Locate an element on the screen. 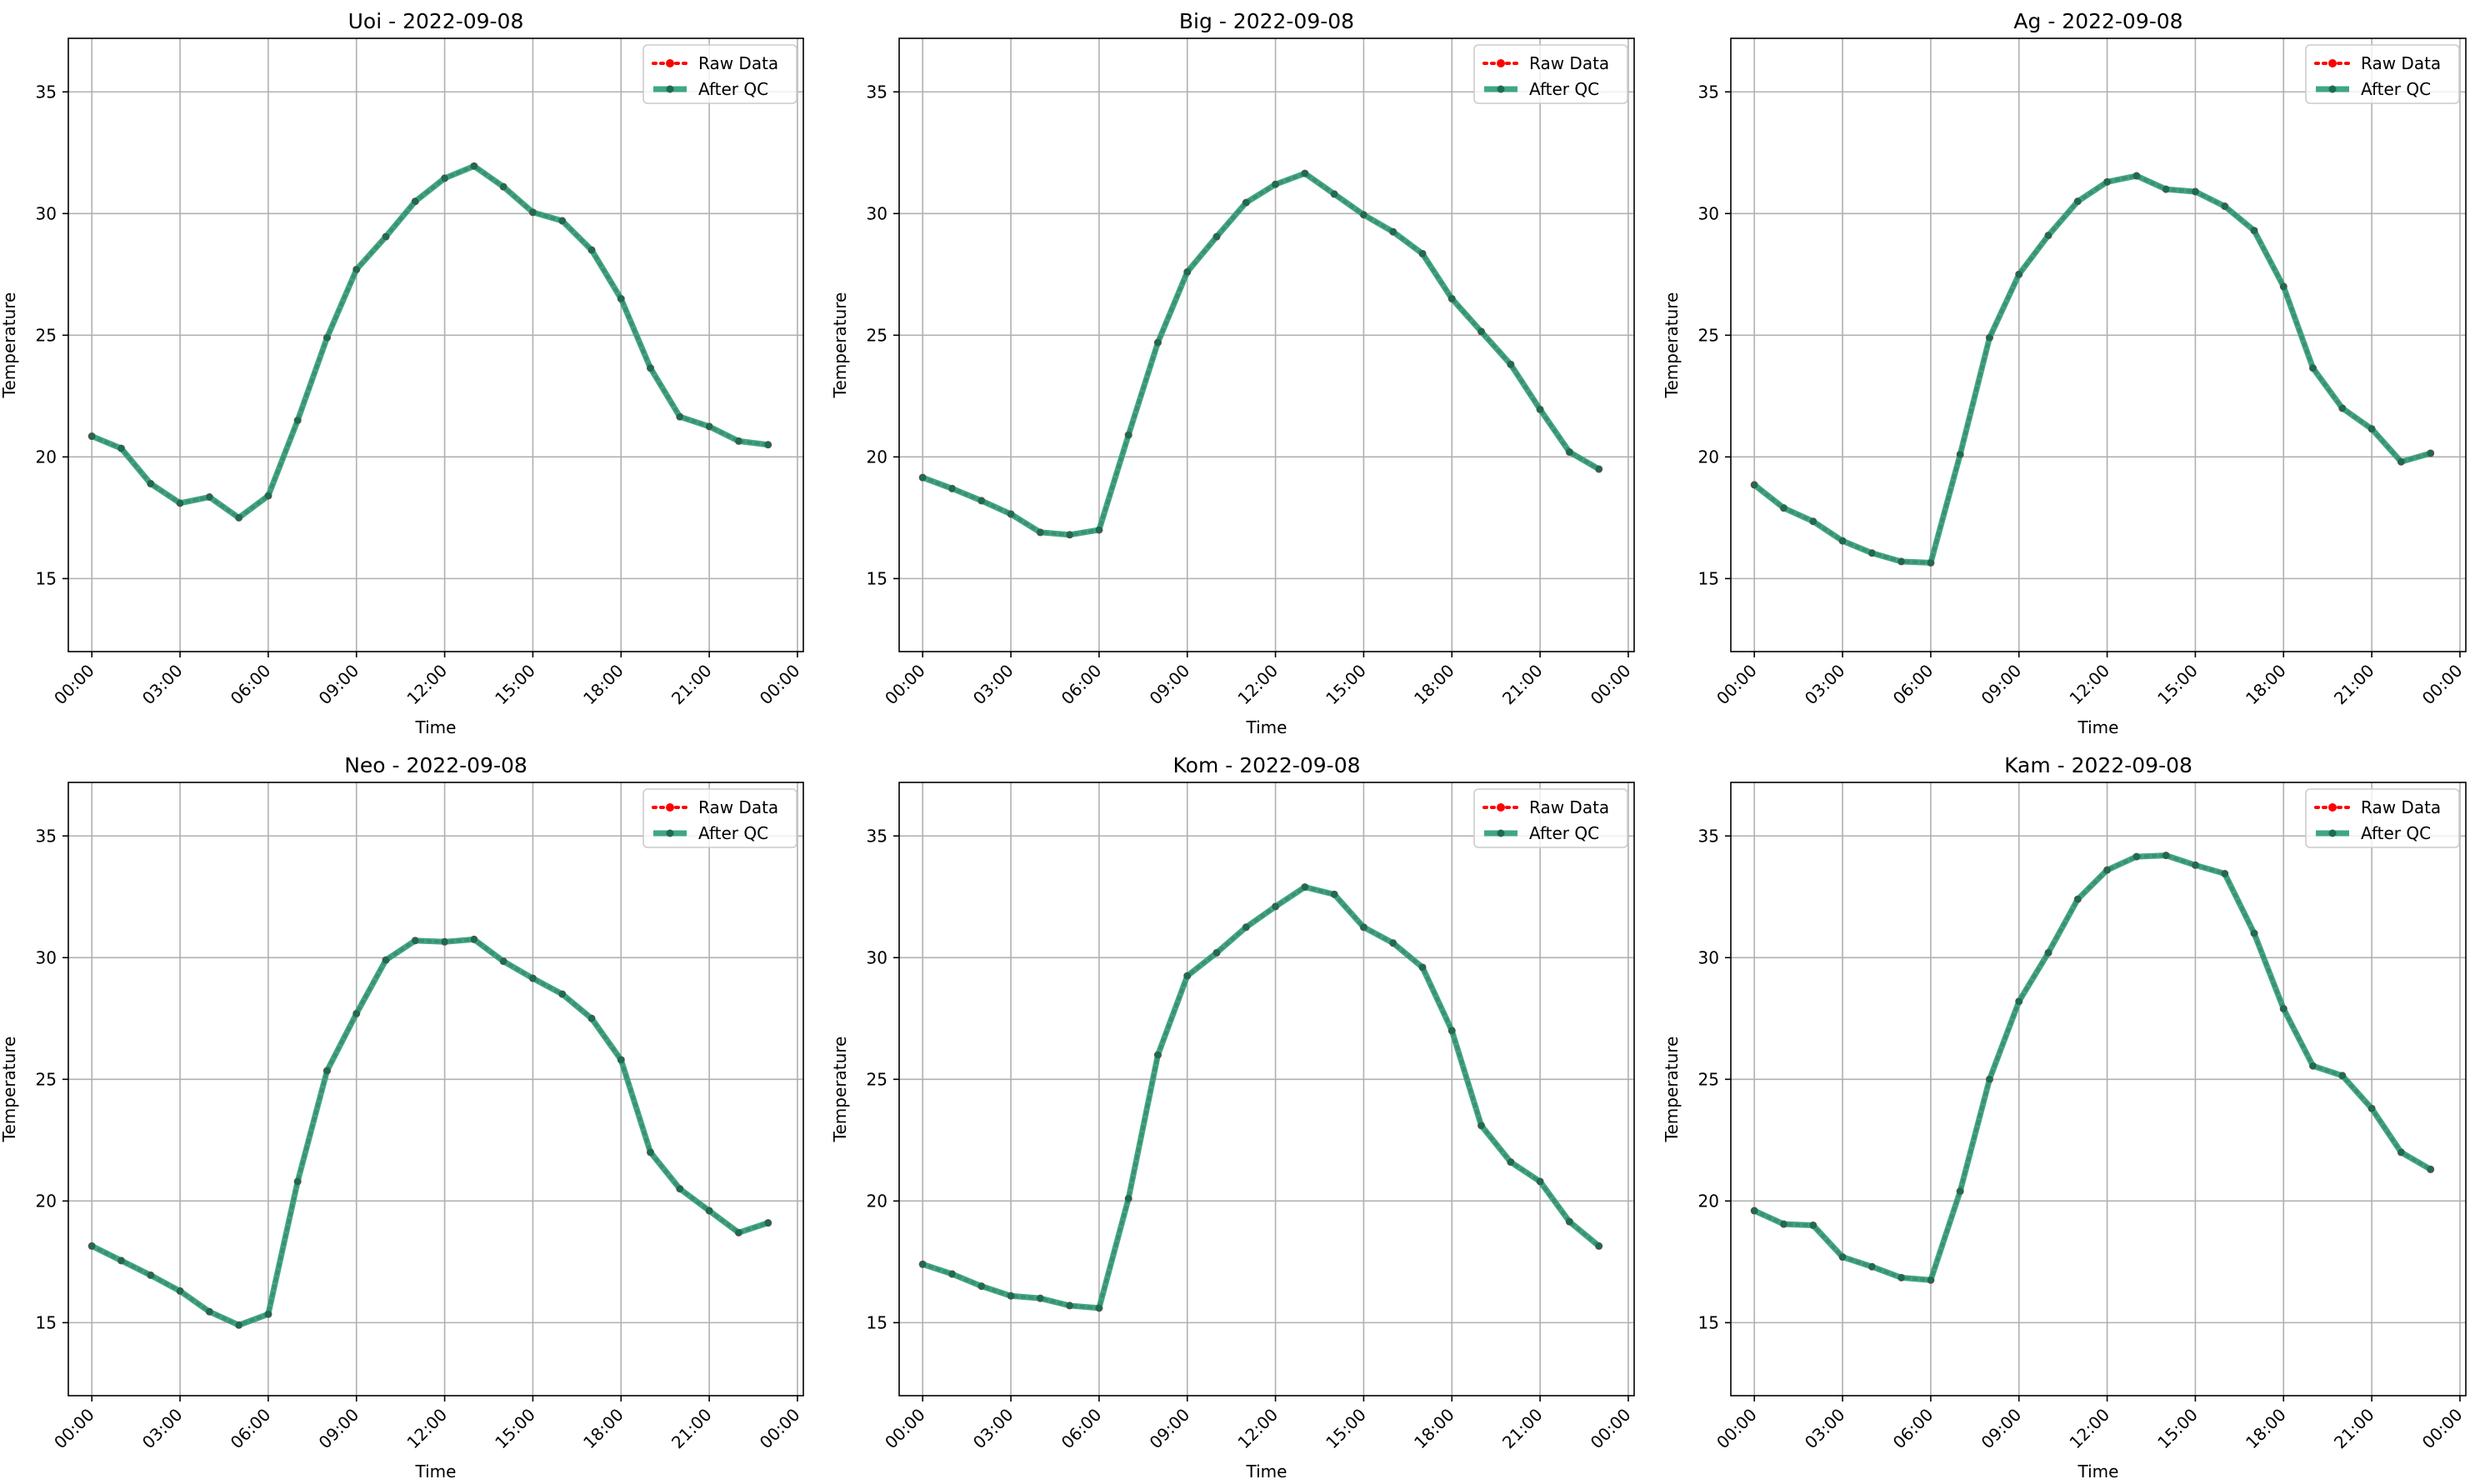  plot-frame is located at coordinates (436, 344).